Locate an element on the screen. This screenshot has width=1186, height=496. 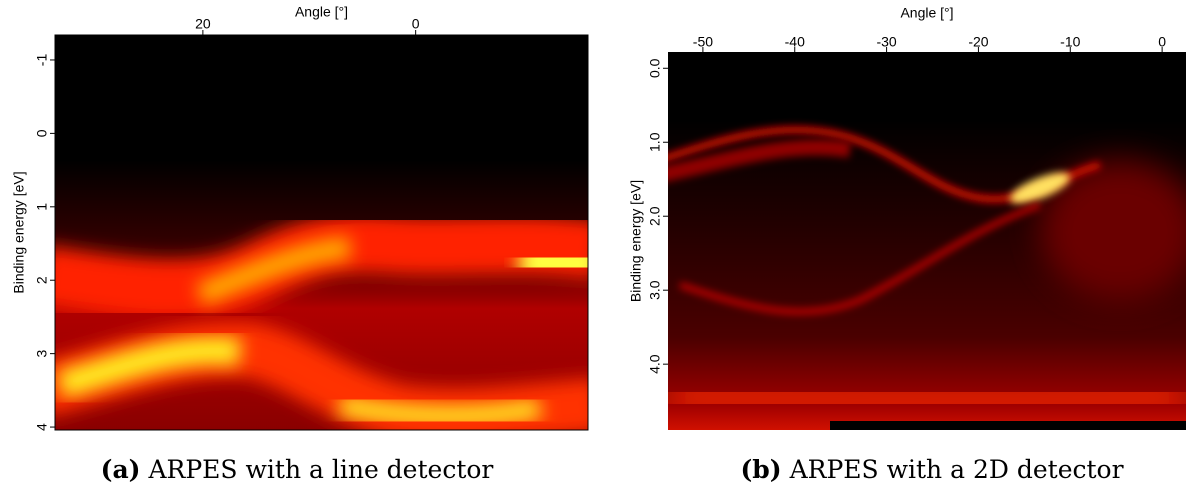
caption-label: (b) is located at coordinates (760, 469).